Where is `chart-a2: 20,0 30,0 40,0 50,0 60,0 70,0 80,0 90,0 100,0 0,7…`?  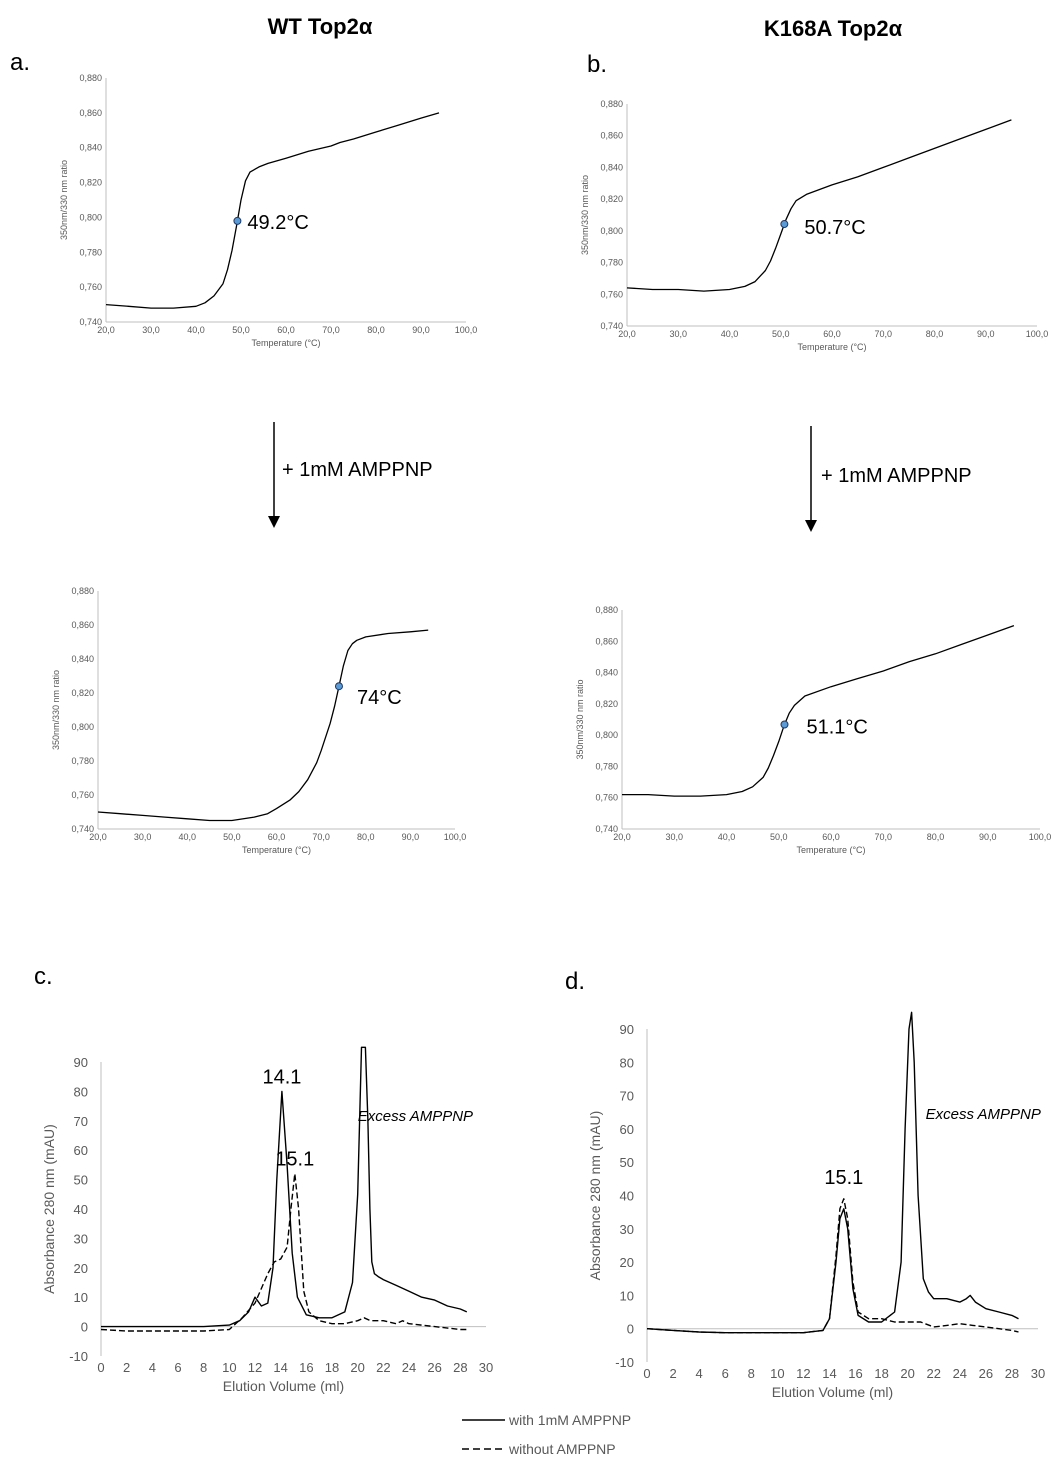 chart-a2: 20,0 30,0 40,0 50,0 60,0 70,0 80,0 90,0 100,0 0,7… is located at coordinates (258, 720).